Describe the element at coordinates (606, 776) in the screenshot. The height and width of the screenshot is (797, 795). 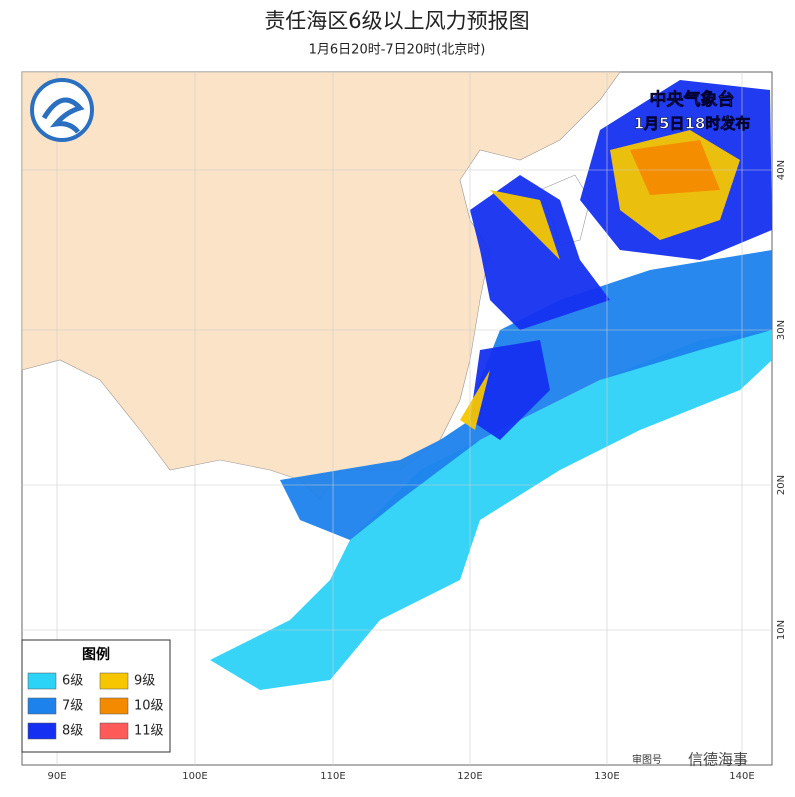
I see `lon-label: 130E` at that location.